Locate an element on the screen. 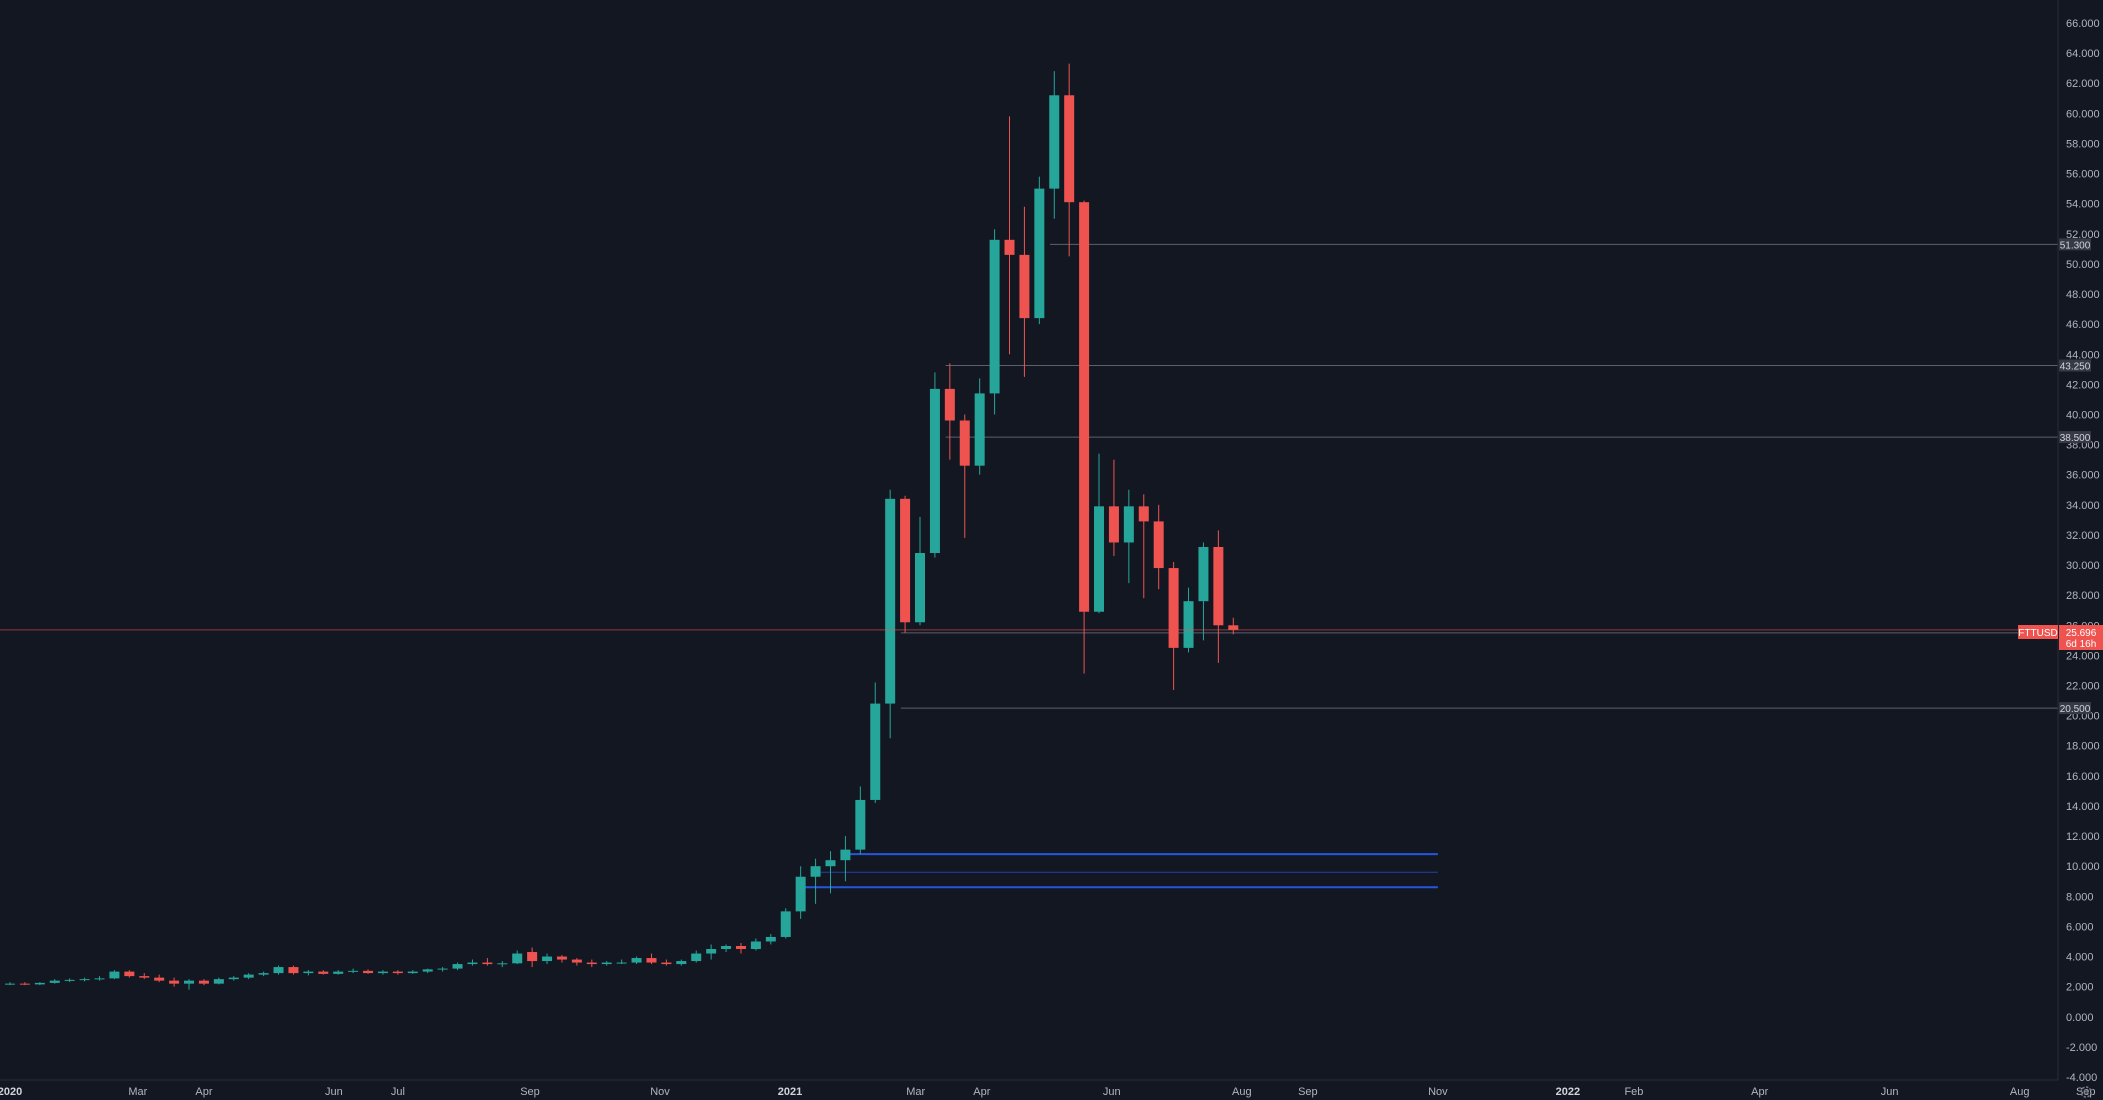 The height and width of the screenshot is (1100, 2103). price-tag-value: 25.696 is located at coordinates (2081, 633).